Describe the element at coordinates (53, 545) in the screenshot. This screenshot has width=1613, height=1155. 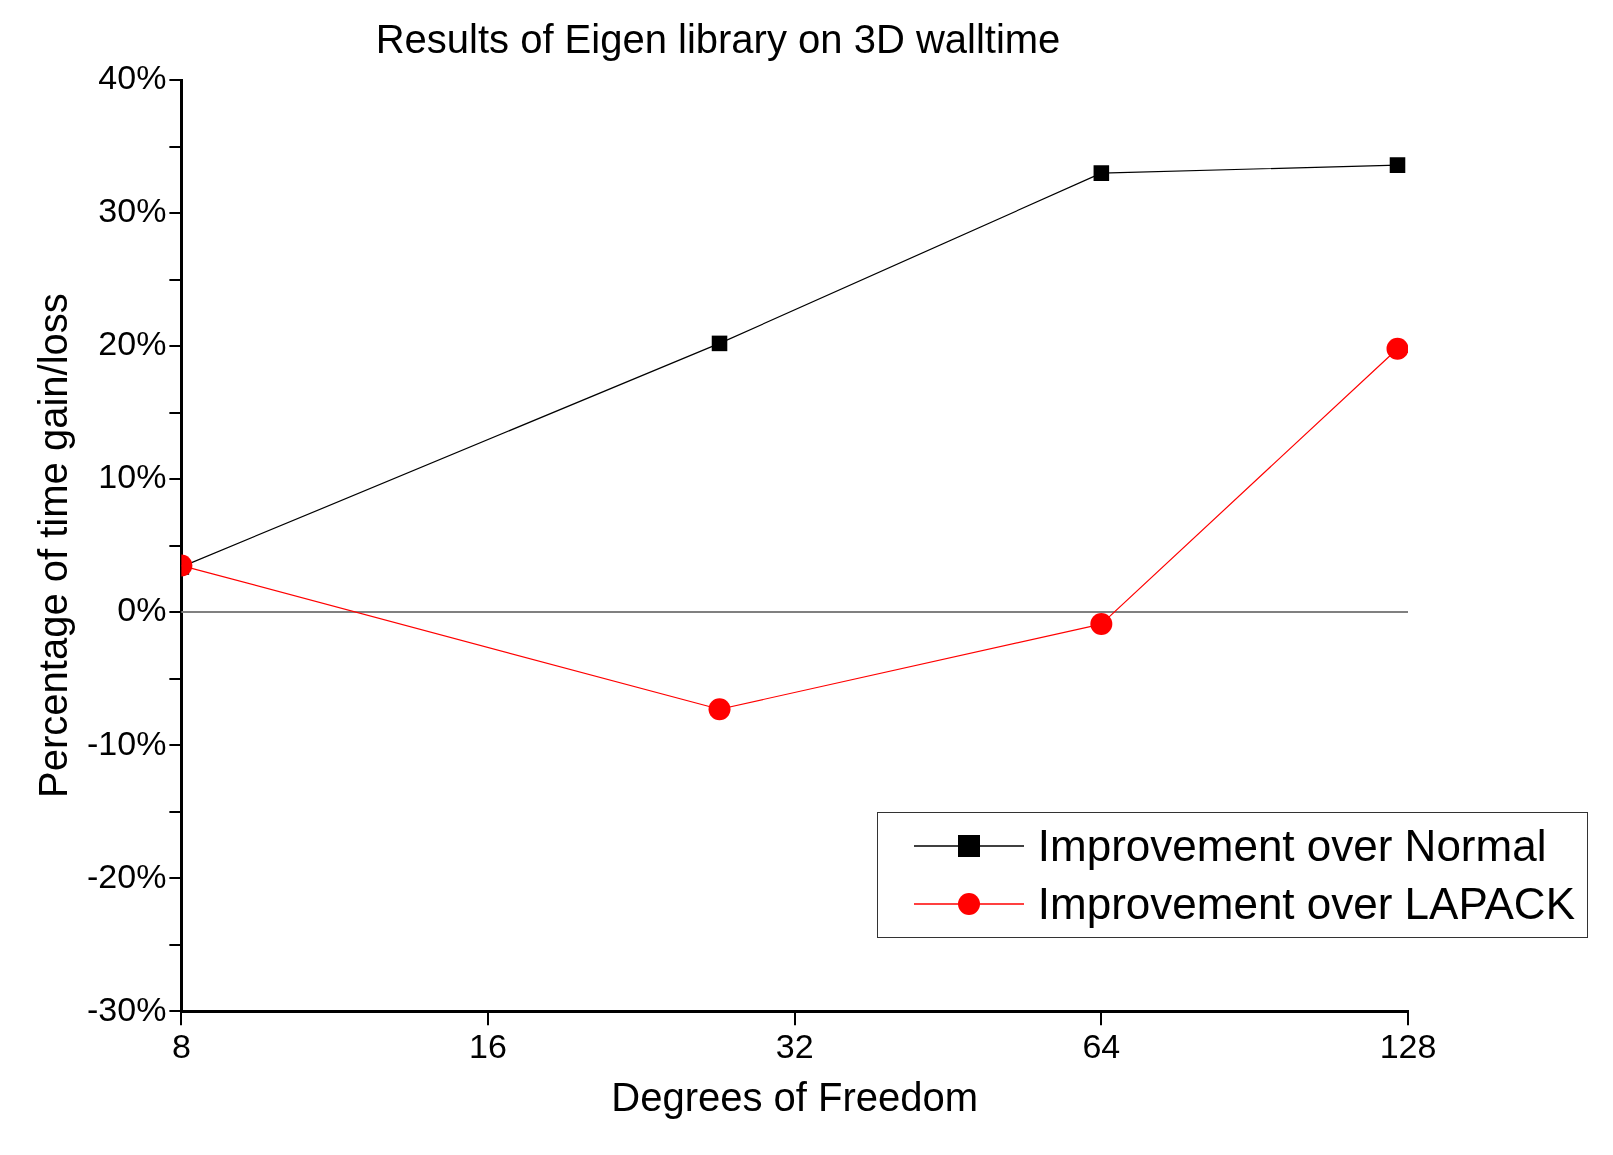
I see `y-axis-title: Percentage of time gain/loss` at that location.